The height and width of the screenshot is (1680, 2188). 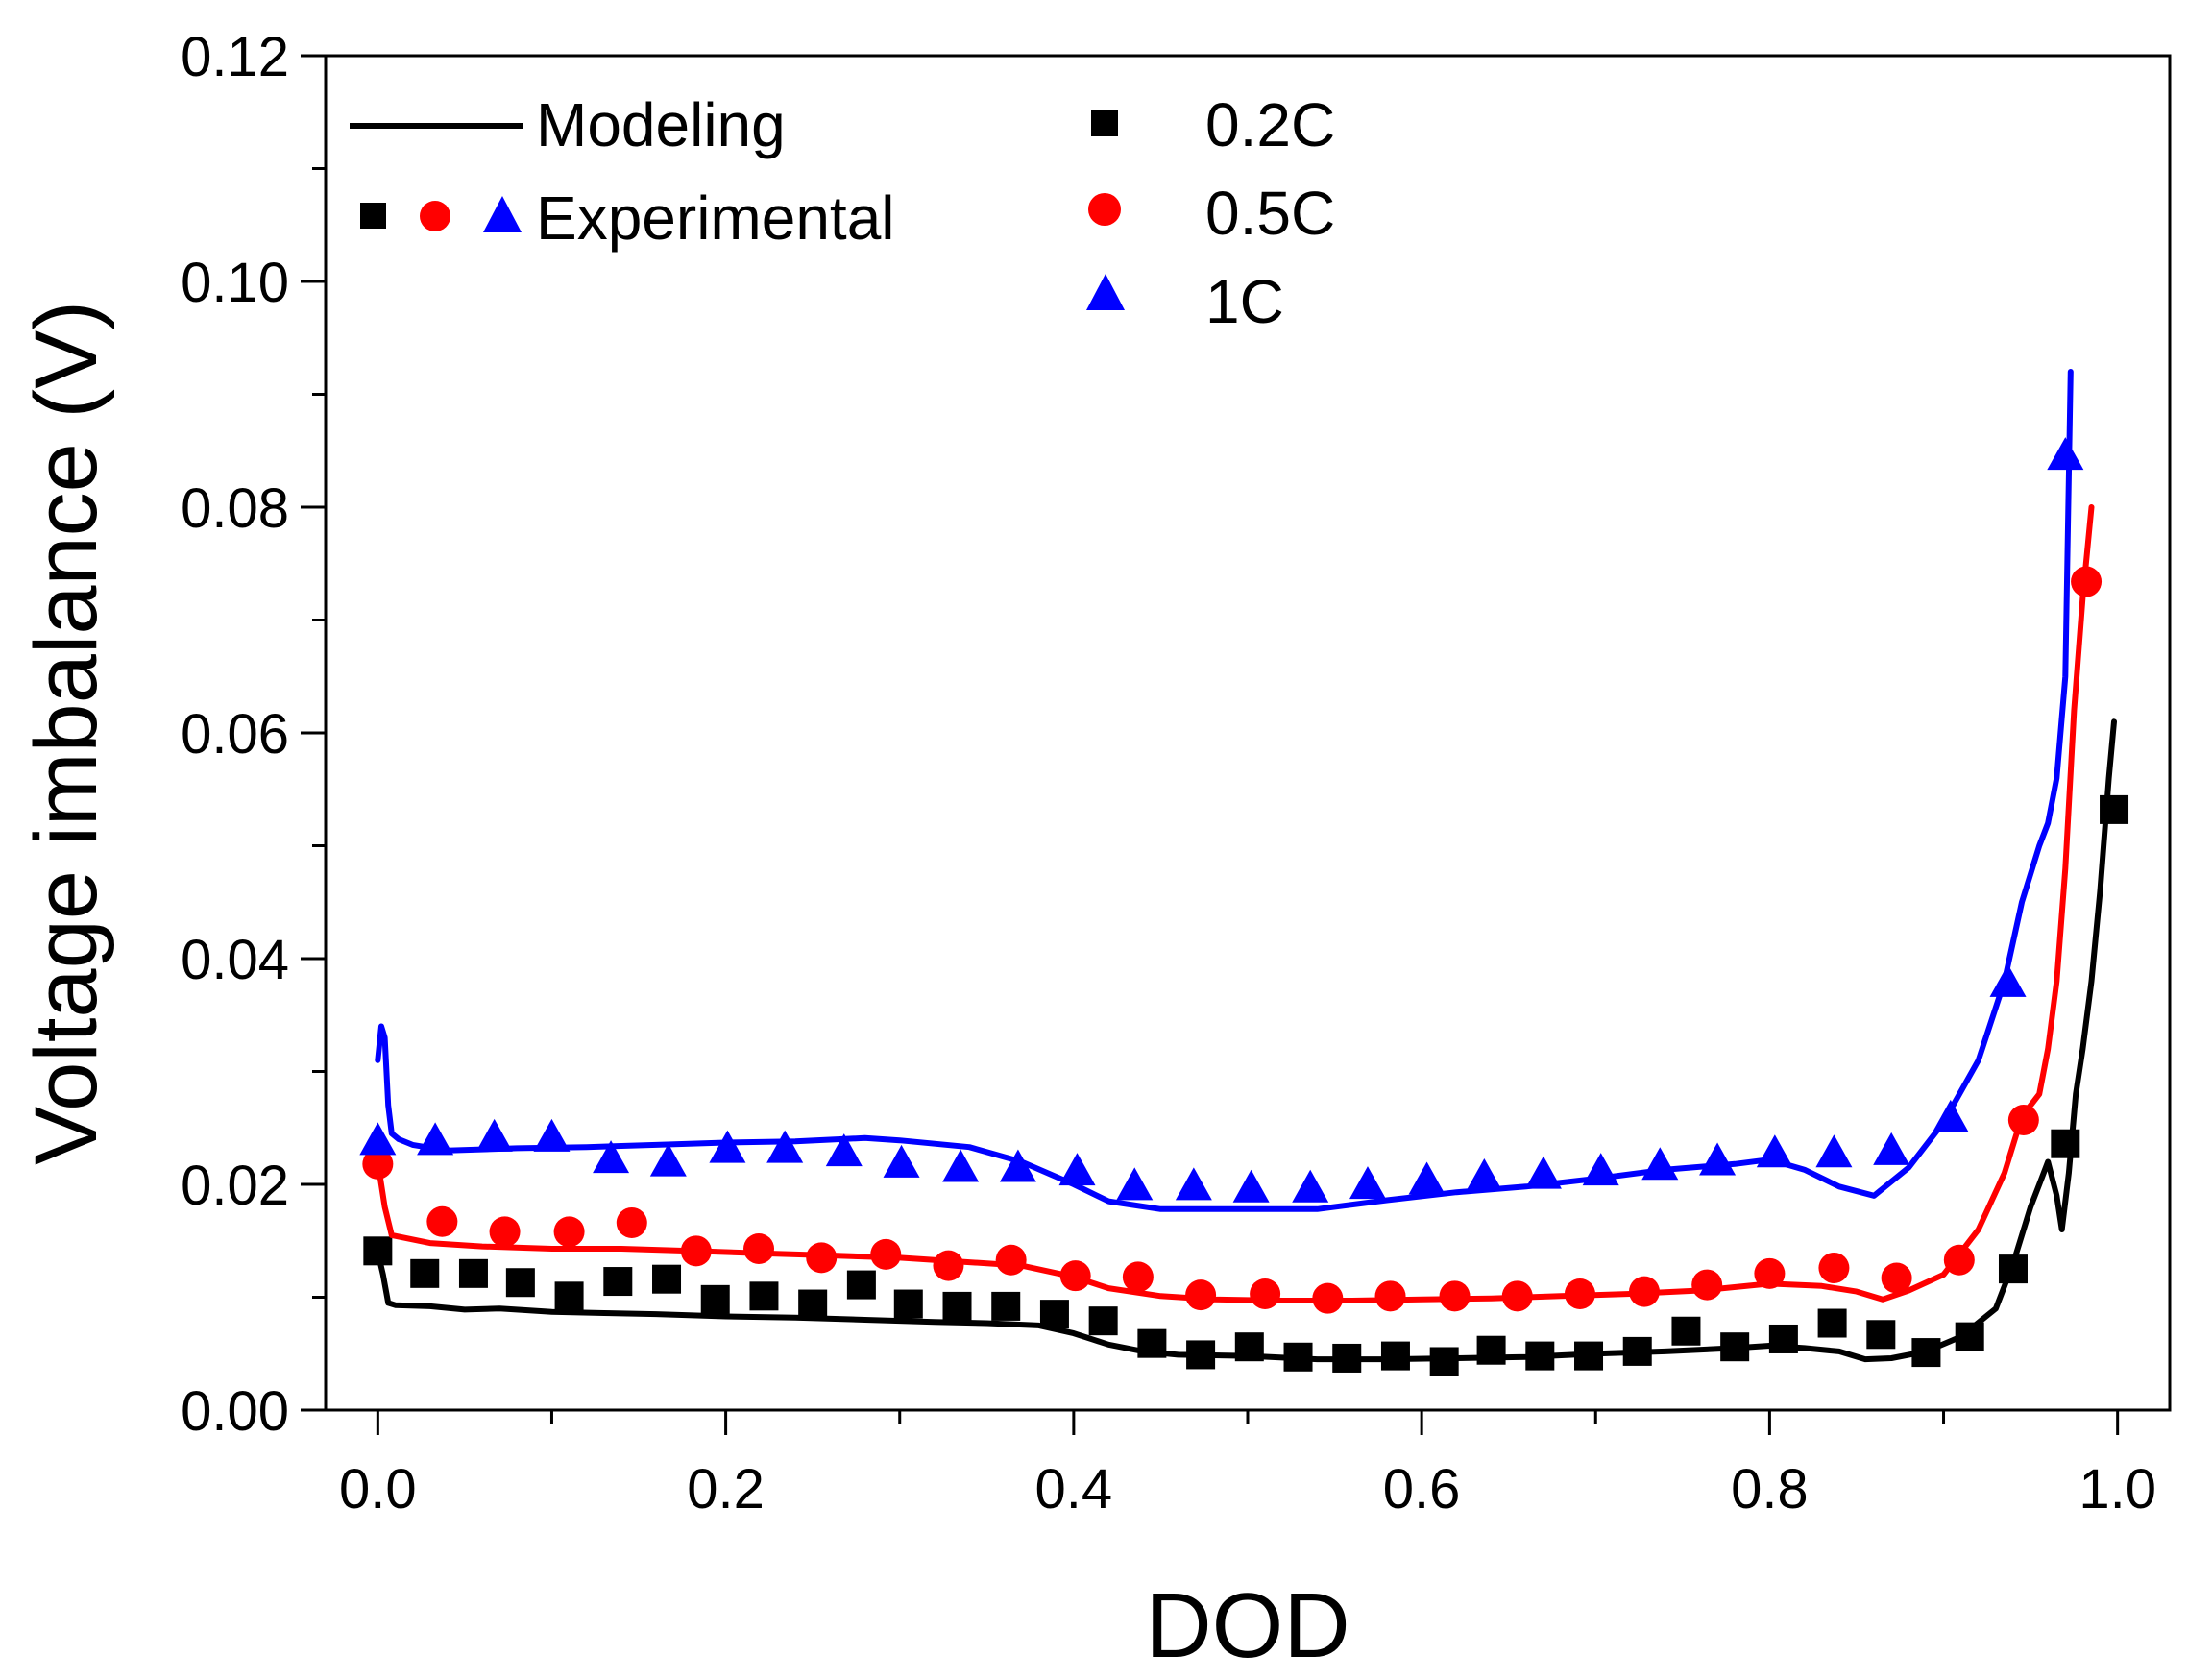 I want to click on y-tick-label: 0.10, so click(x=235, y=283).